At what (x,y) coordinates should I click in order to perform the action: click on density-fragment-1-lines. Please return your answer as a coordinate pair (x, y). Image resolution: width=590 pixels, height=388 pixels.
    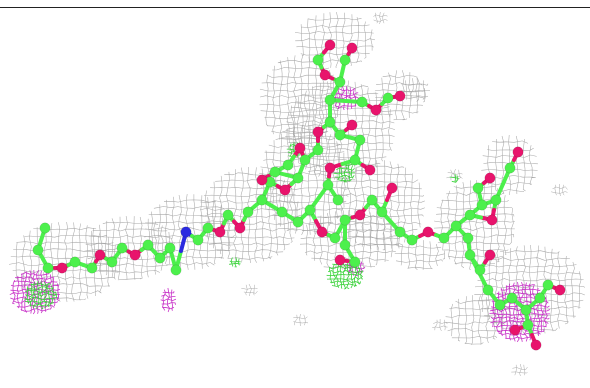
    Looking at the image, I should click on (440, 325).